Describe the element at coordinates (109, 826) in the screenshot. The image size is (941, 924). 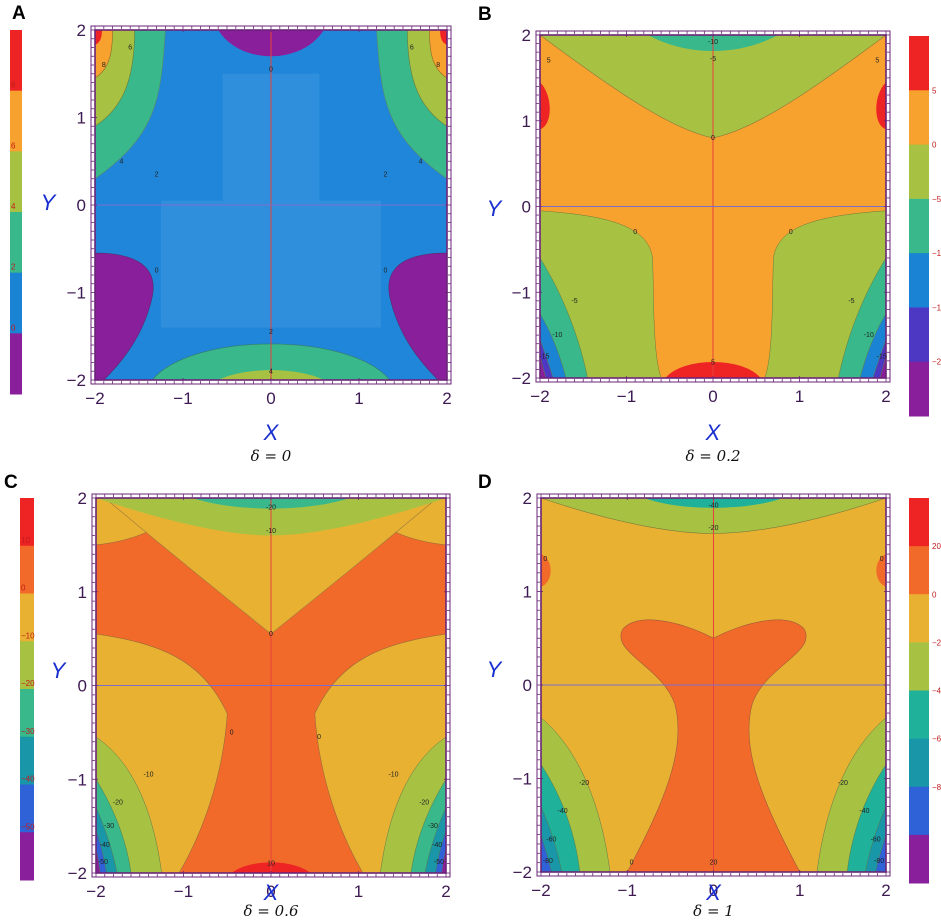
I see `contour-label: -30` at that location.